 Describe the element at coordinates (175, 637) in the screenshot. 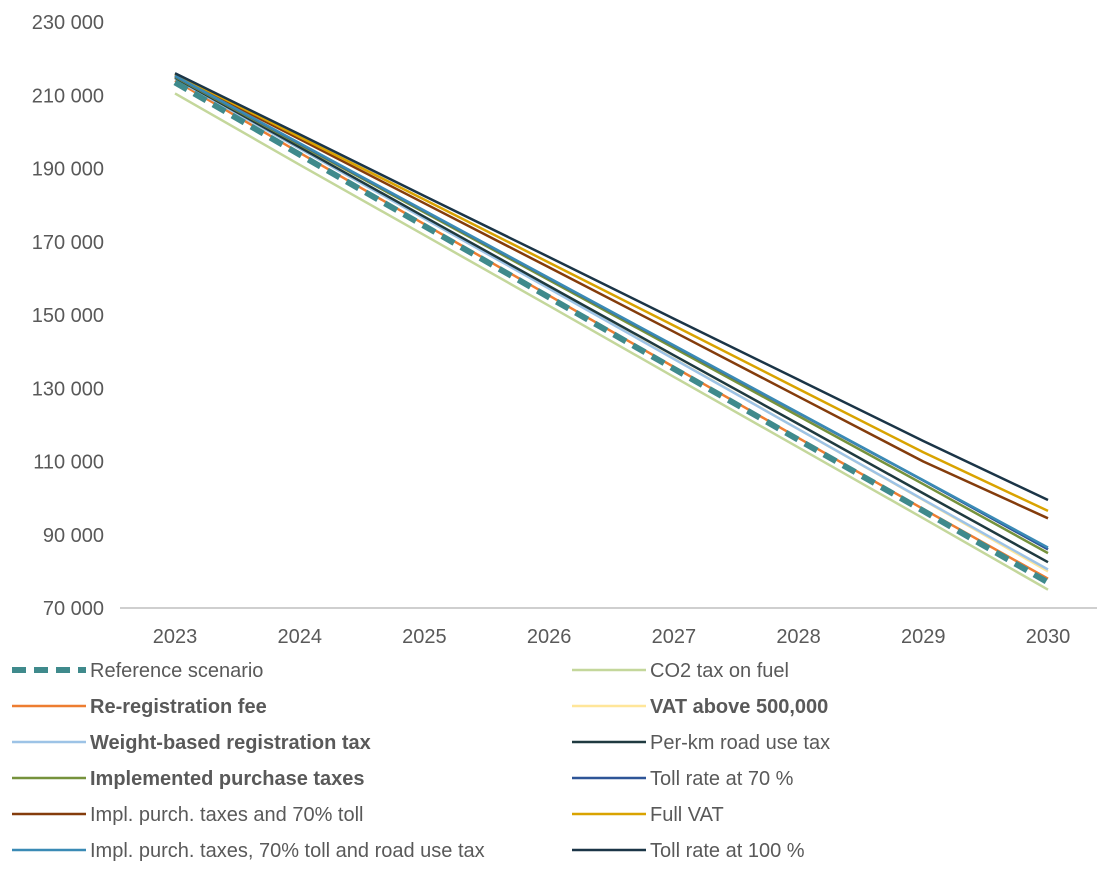

I see `x-tick-label: 2023` at that location.